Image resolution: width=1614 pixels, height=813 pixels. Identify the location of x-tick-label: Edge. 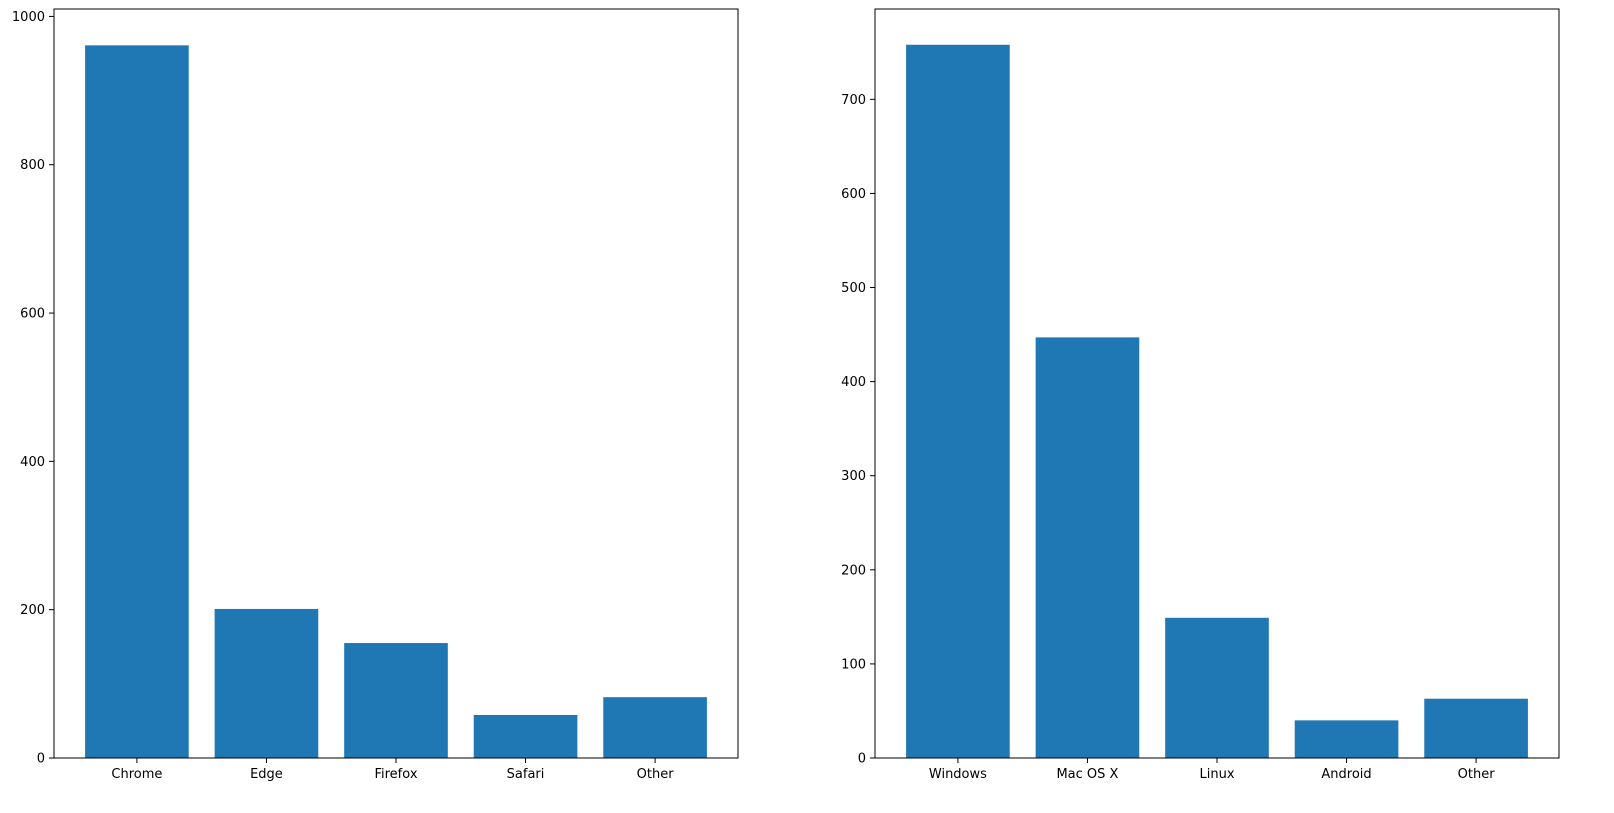
(266, 774).